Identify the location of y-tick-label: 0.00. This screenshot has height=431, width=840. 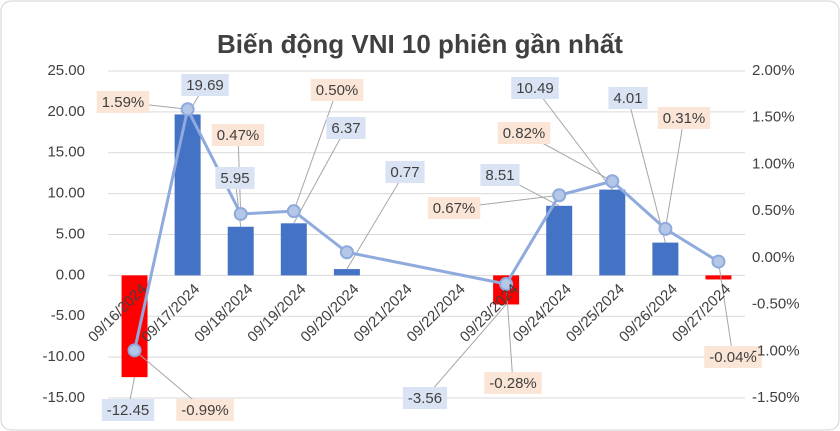
(70, 274).